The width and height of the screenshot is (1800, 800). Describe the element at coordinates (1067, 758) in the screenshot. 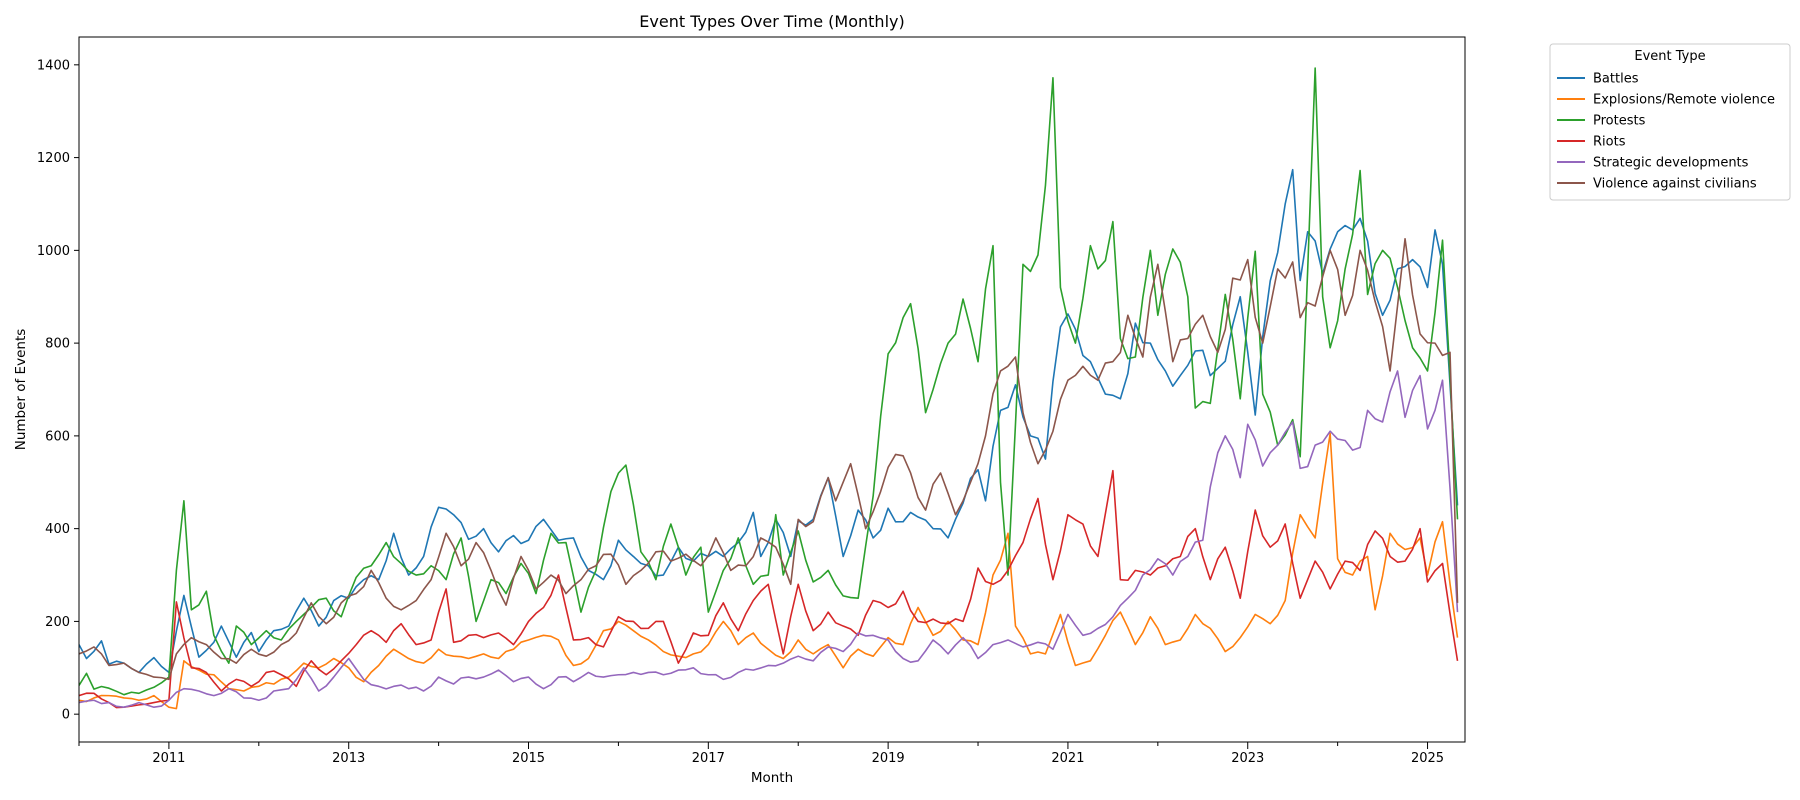

I see `x-tick-label: 2021` at that location.